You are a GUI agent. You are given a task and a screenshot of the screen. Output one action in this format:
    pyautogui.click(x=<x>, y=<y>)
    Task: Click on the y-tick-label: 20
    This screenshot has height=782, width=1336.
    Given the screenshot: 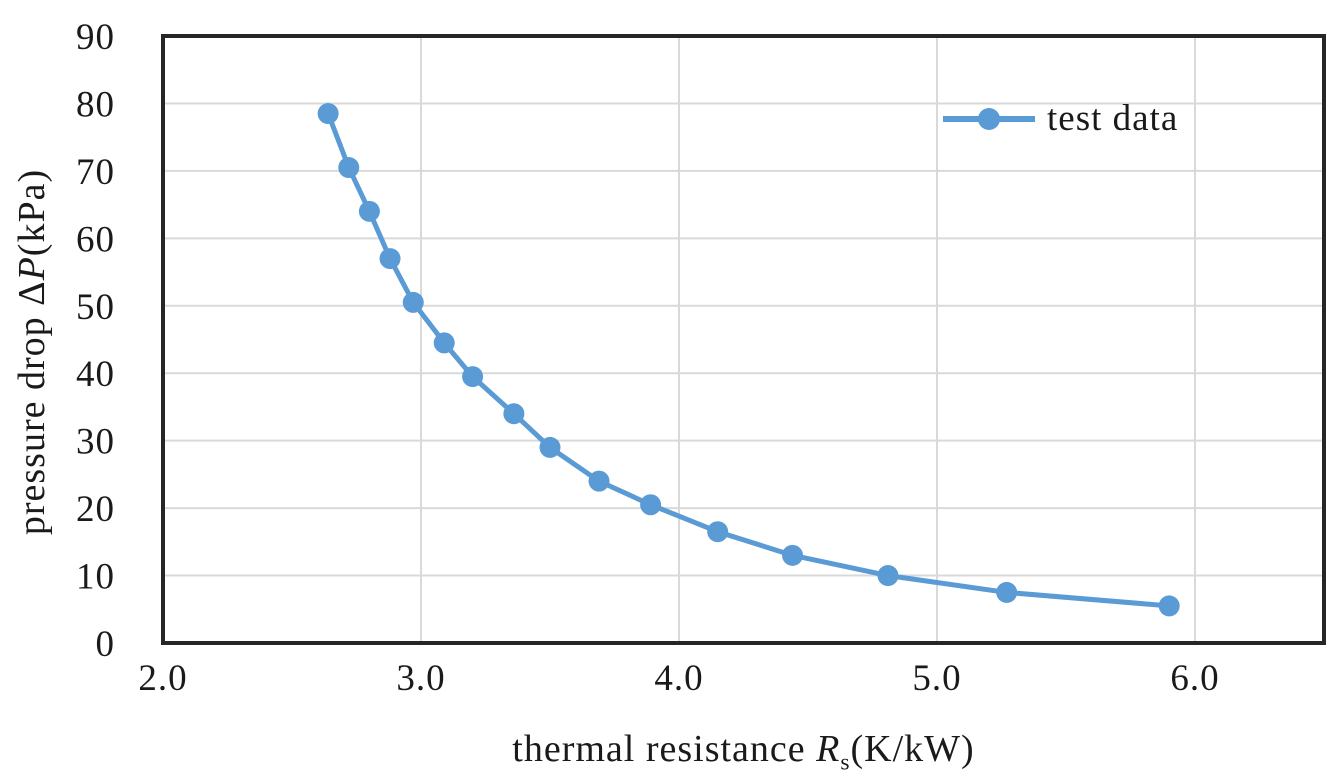 What is the action you would take?
    pyautogui.click(x=95, y=509)
    